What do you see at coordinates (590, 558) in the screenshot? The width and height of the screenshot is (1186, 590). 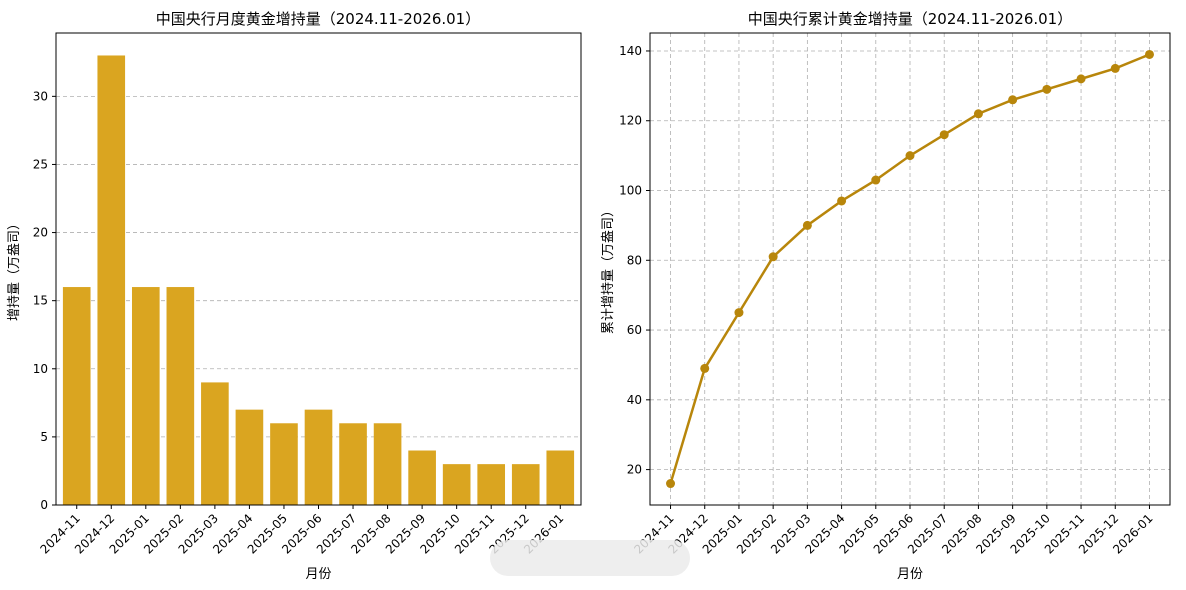 I see `watermark-overlay` at bounding box center [590, 558].